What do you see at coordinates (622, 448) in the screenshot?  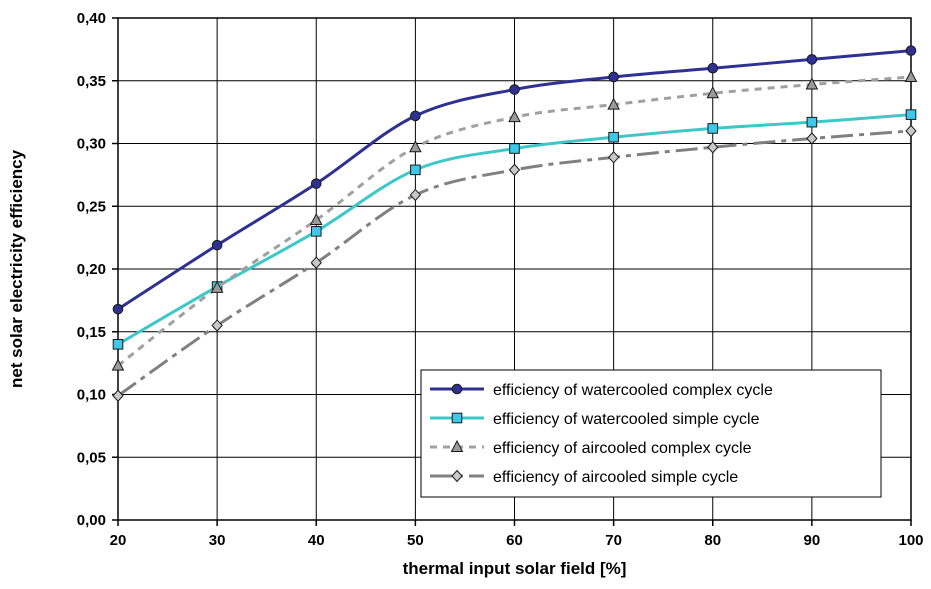 I see `legend-label: efficiency of aircooled complex cycle` at bounding box center [622, 448].